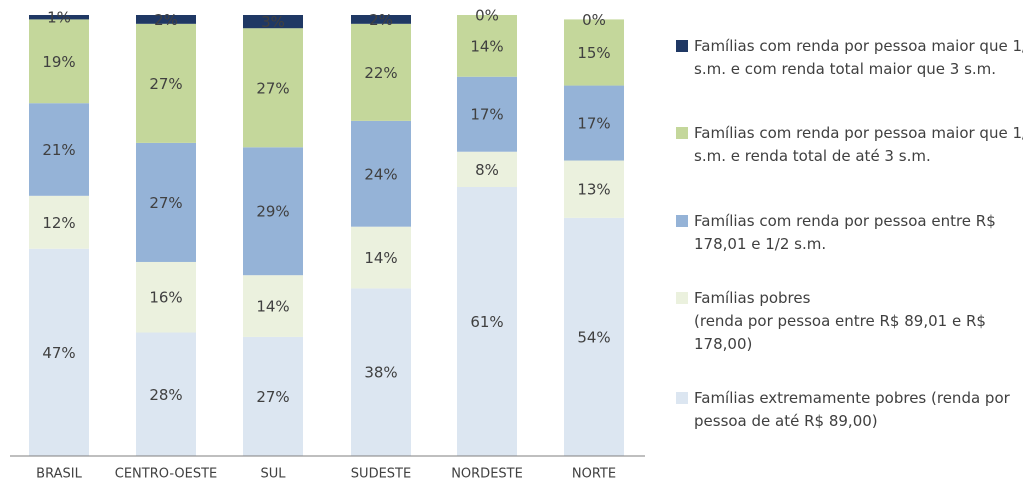 This screenshot has height=485, width=1023. Describe the element at coordinates (59, 474) in the screenshot. I see `x-tick-label: BRASIL` at that location.